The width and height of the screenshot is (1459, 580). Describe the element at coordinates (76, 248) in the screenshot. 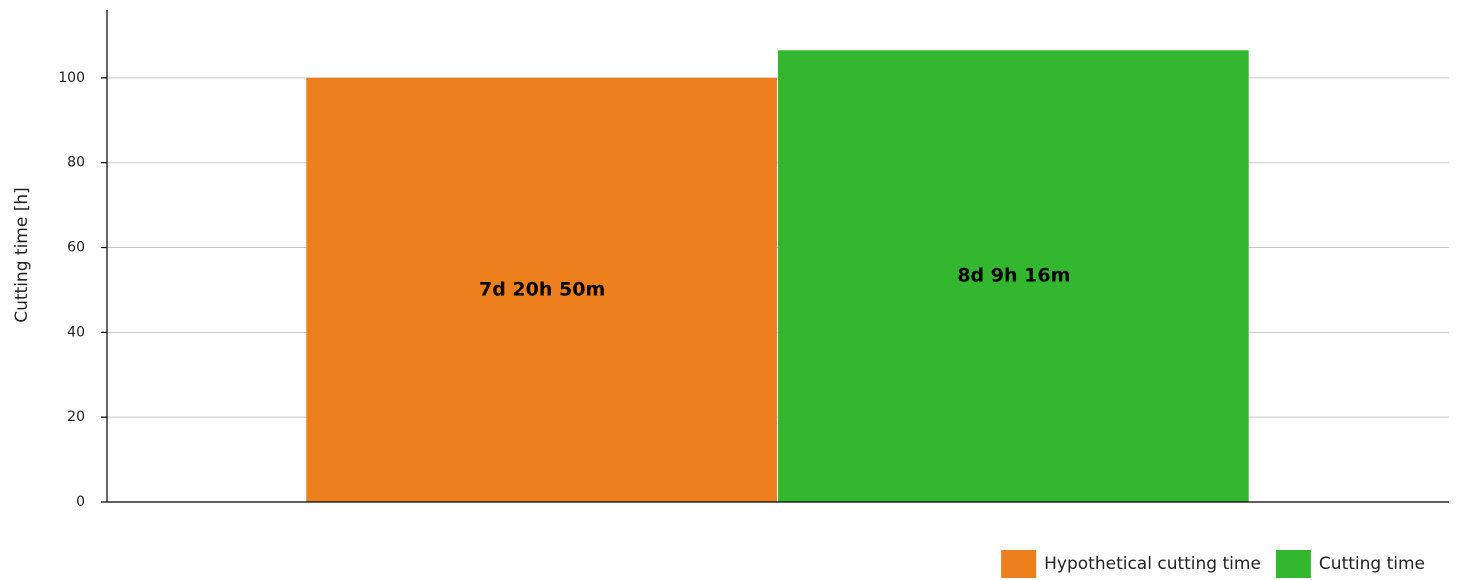

I see `y-tick-label: 60` at that location.